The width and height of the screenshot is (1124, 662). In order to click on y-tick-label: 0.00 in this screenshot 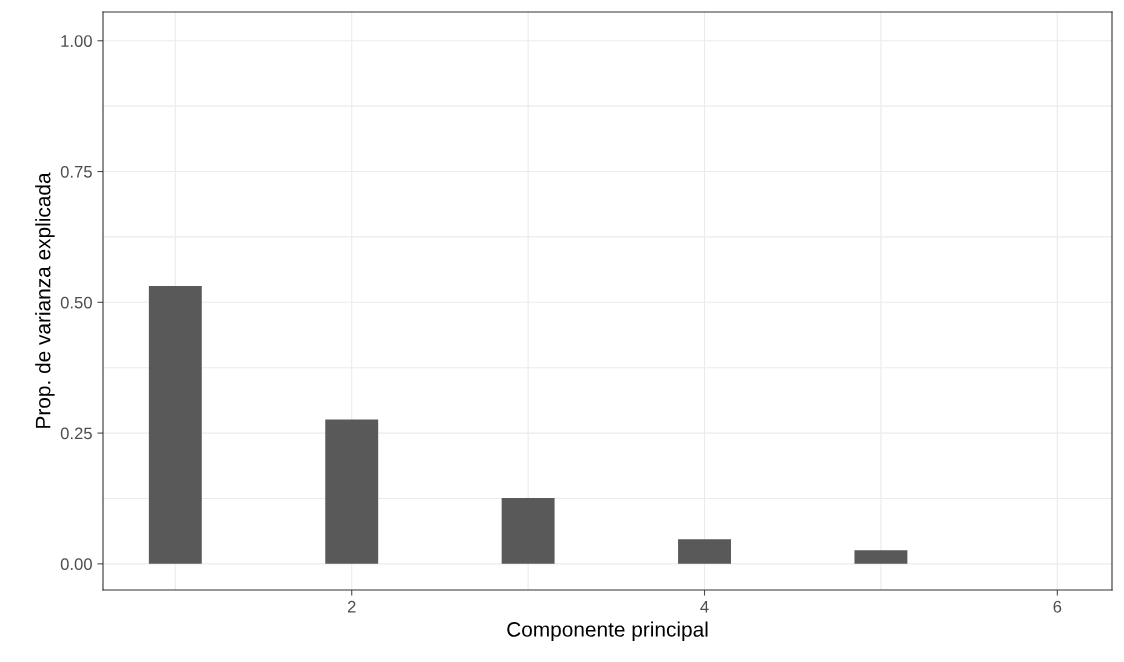, I will do `click(76, 564)`.